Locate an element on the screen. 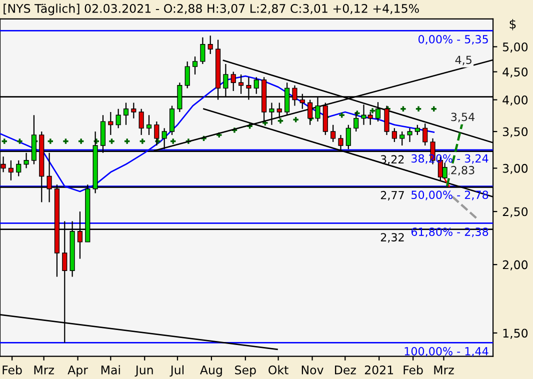 The height and width of the screenshot is (379, 533). chart-title: [NYS Täglich] 02.03.2021 - O:2,88 H:3,07 L:2,87 C:3,01 +0,12 +4,15% is located at coordinates (211, 10).